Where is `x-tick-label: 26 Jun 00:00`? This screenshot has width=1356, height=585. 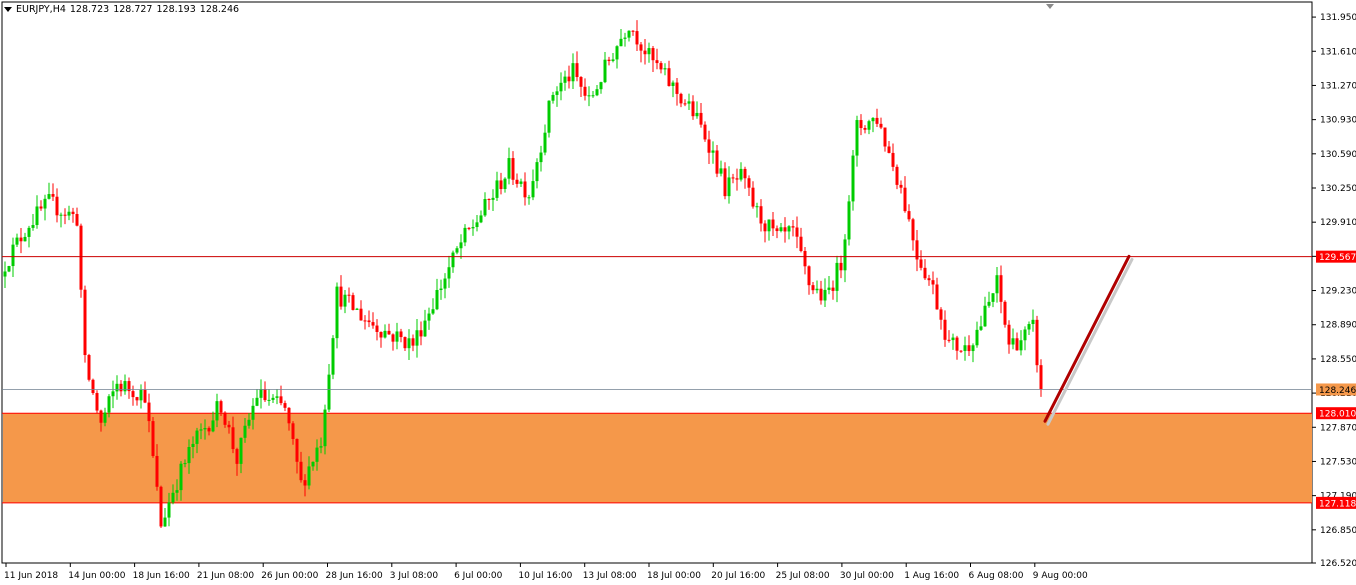 x-tick-label: 26 Jun 00:00 is located at coordinates (289, 576).